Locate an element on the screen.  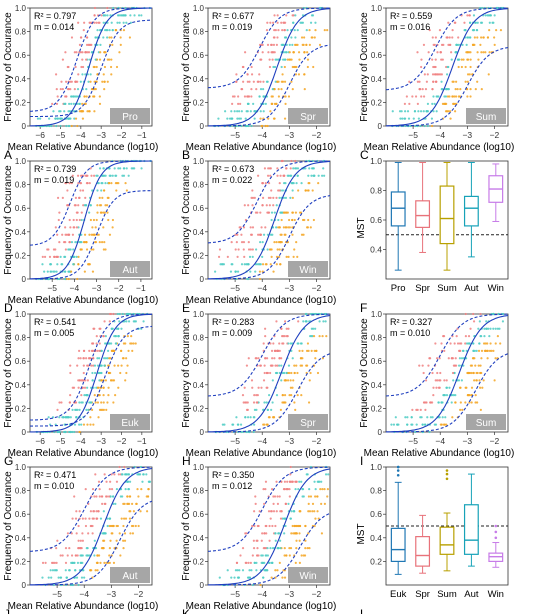
box-aut is located at coordinates (471, 520).